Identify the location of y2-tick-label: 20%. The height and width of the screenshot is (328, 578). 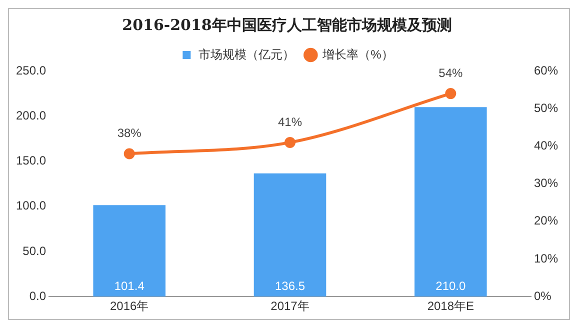
(546, 221).